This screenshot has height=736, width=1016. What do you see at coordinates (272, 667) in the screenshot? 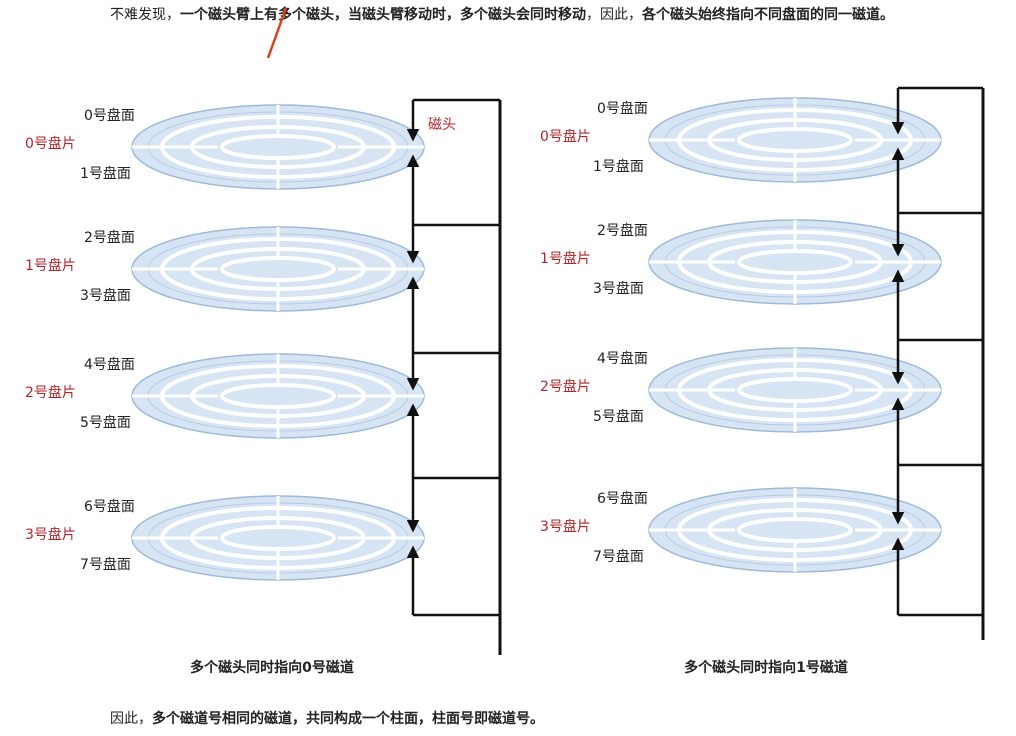
I see `caption: 多个磁头同时指向0号磁道` at bounding box center [272, 667].